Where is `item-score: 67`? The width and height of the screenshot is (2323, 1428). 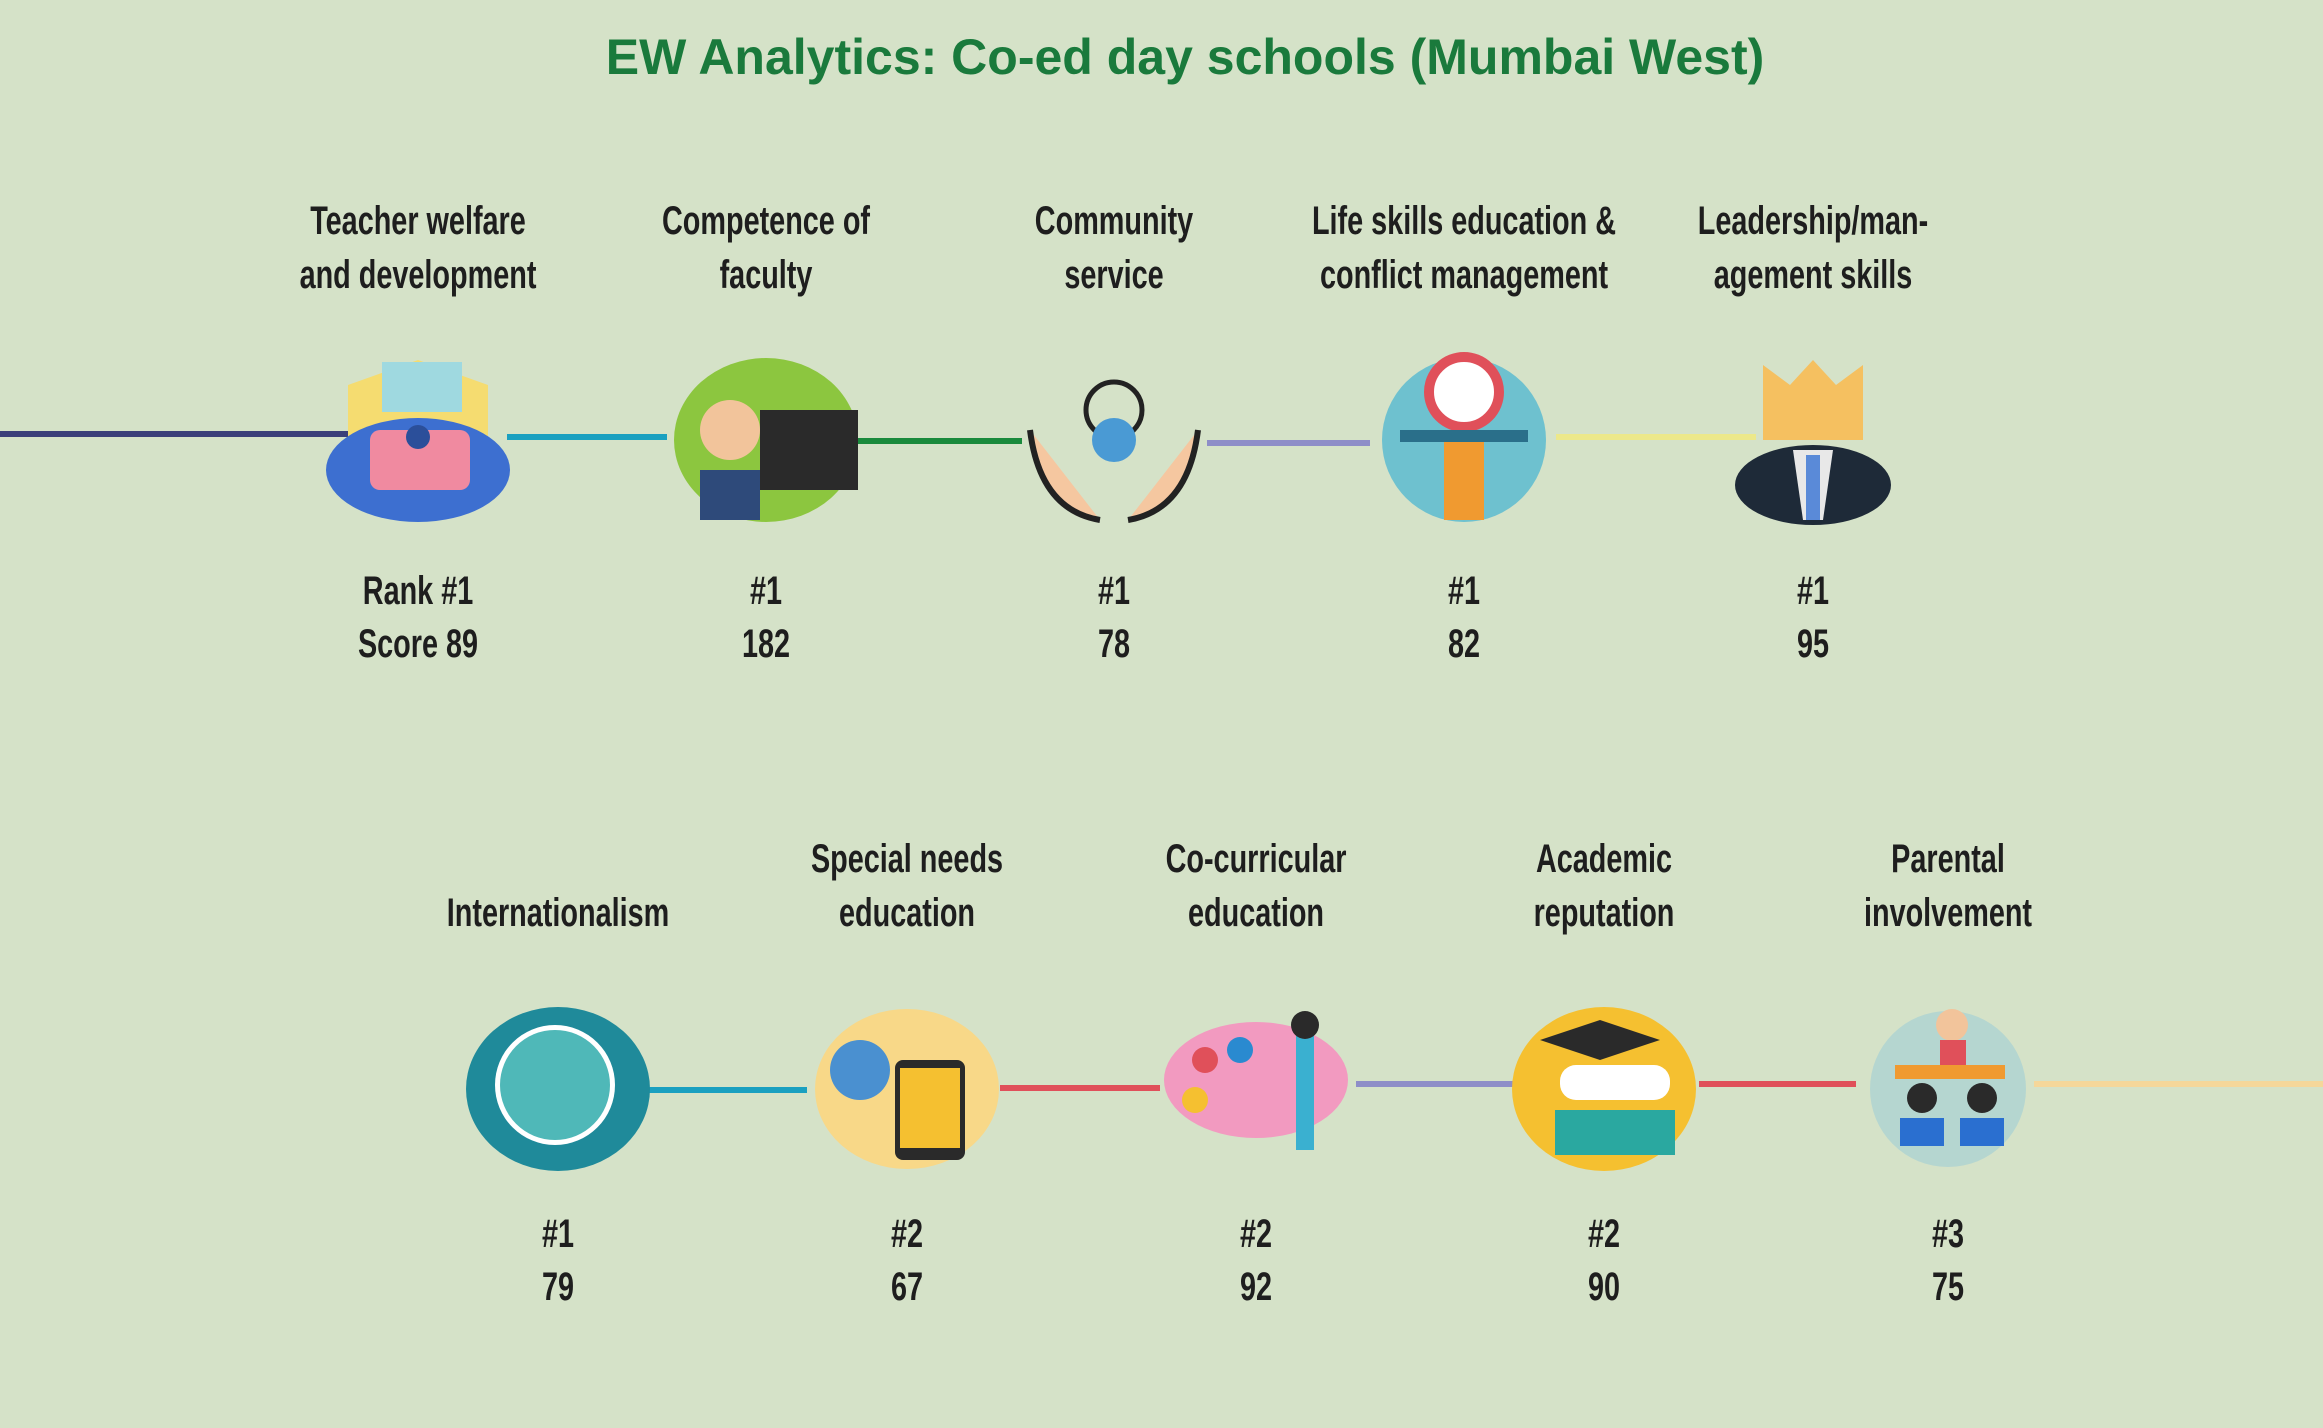 item-score: 67 is located at coordinates (907, 1287).